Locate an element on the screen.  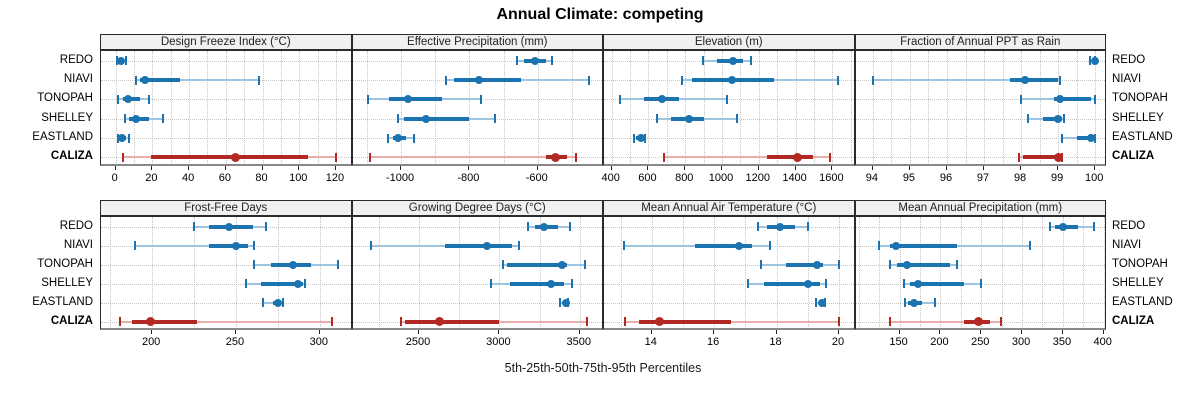
axis-tick-label: 98 is located at coordinates (1020, 178).